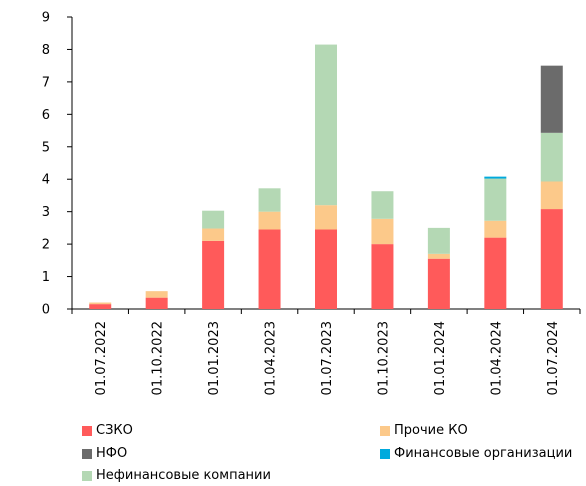  Describe the element at coordinates (553, 358) in the screenshot. I see `x-tick-label: 01.07.2024` at that location.